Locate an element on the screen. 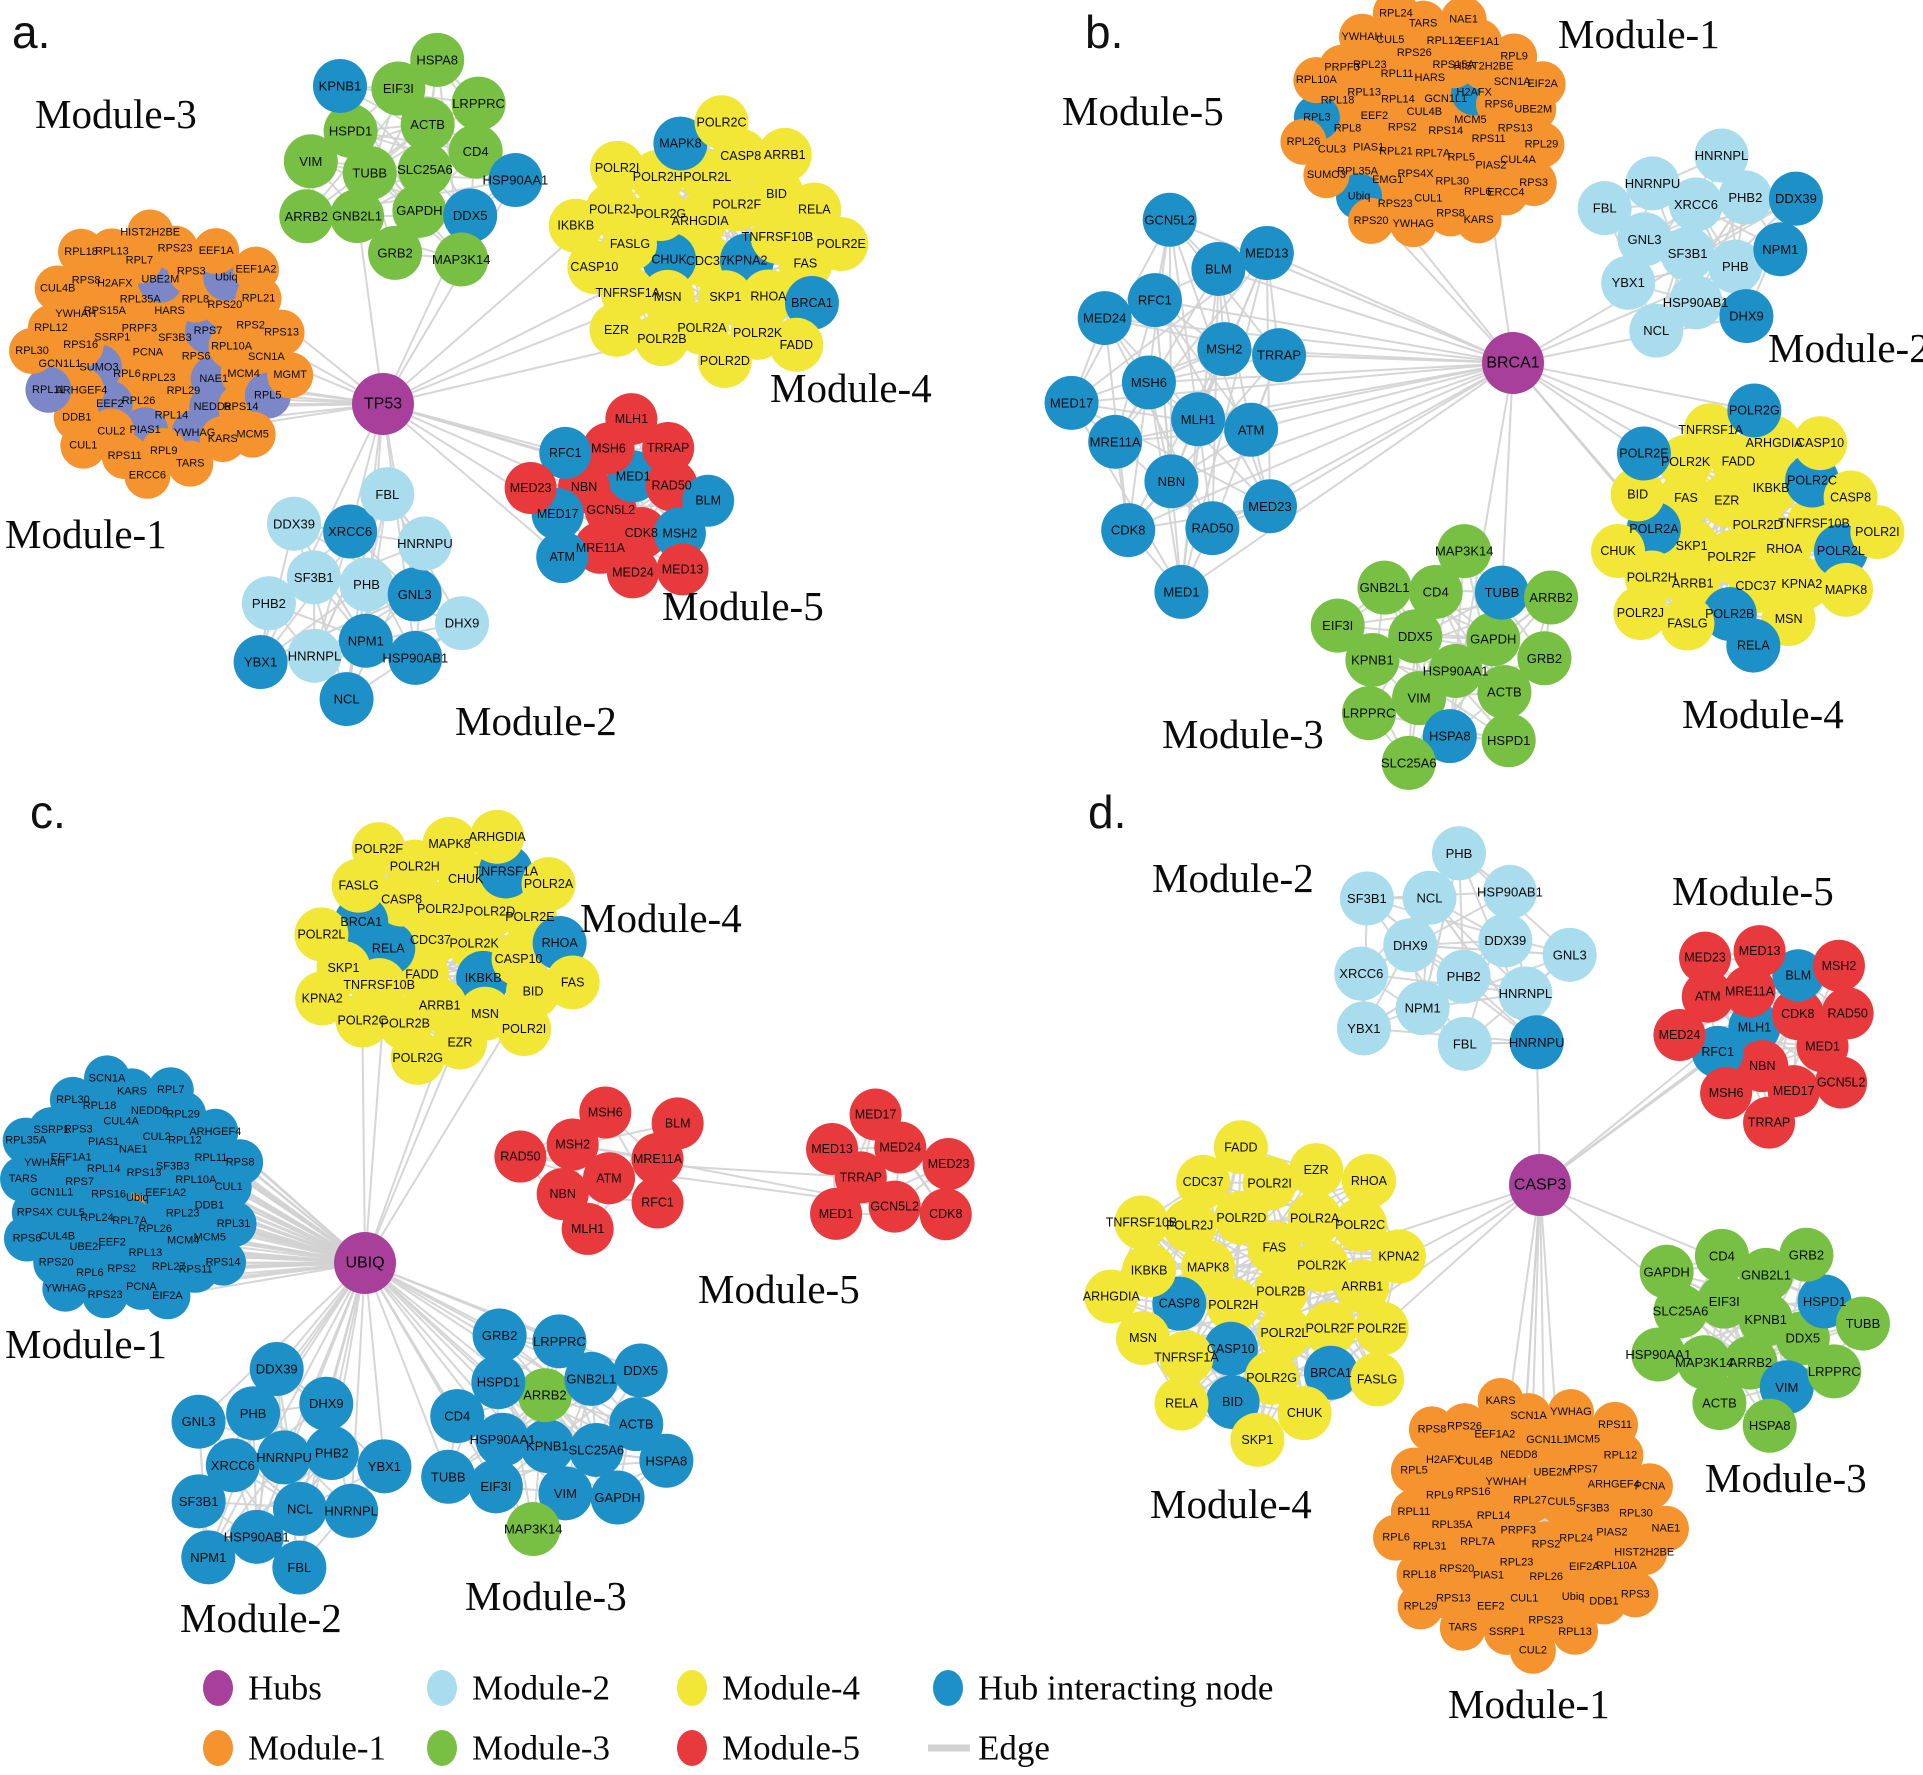  node-hsp90ab1 is located at coordinates (1695, 302).